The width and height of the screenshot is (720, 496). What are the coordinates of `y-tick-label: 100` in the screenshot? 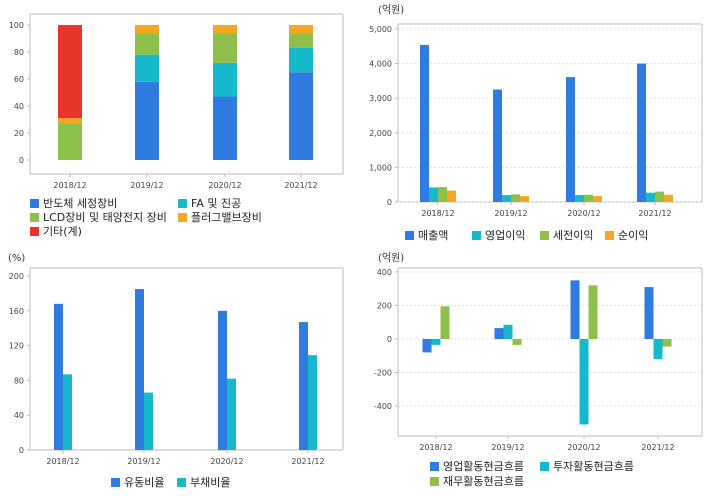 It's located at (16, 25).